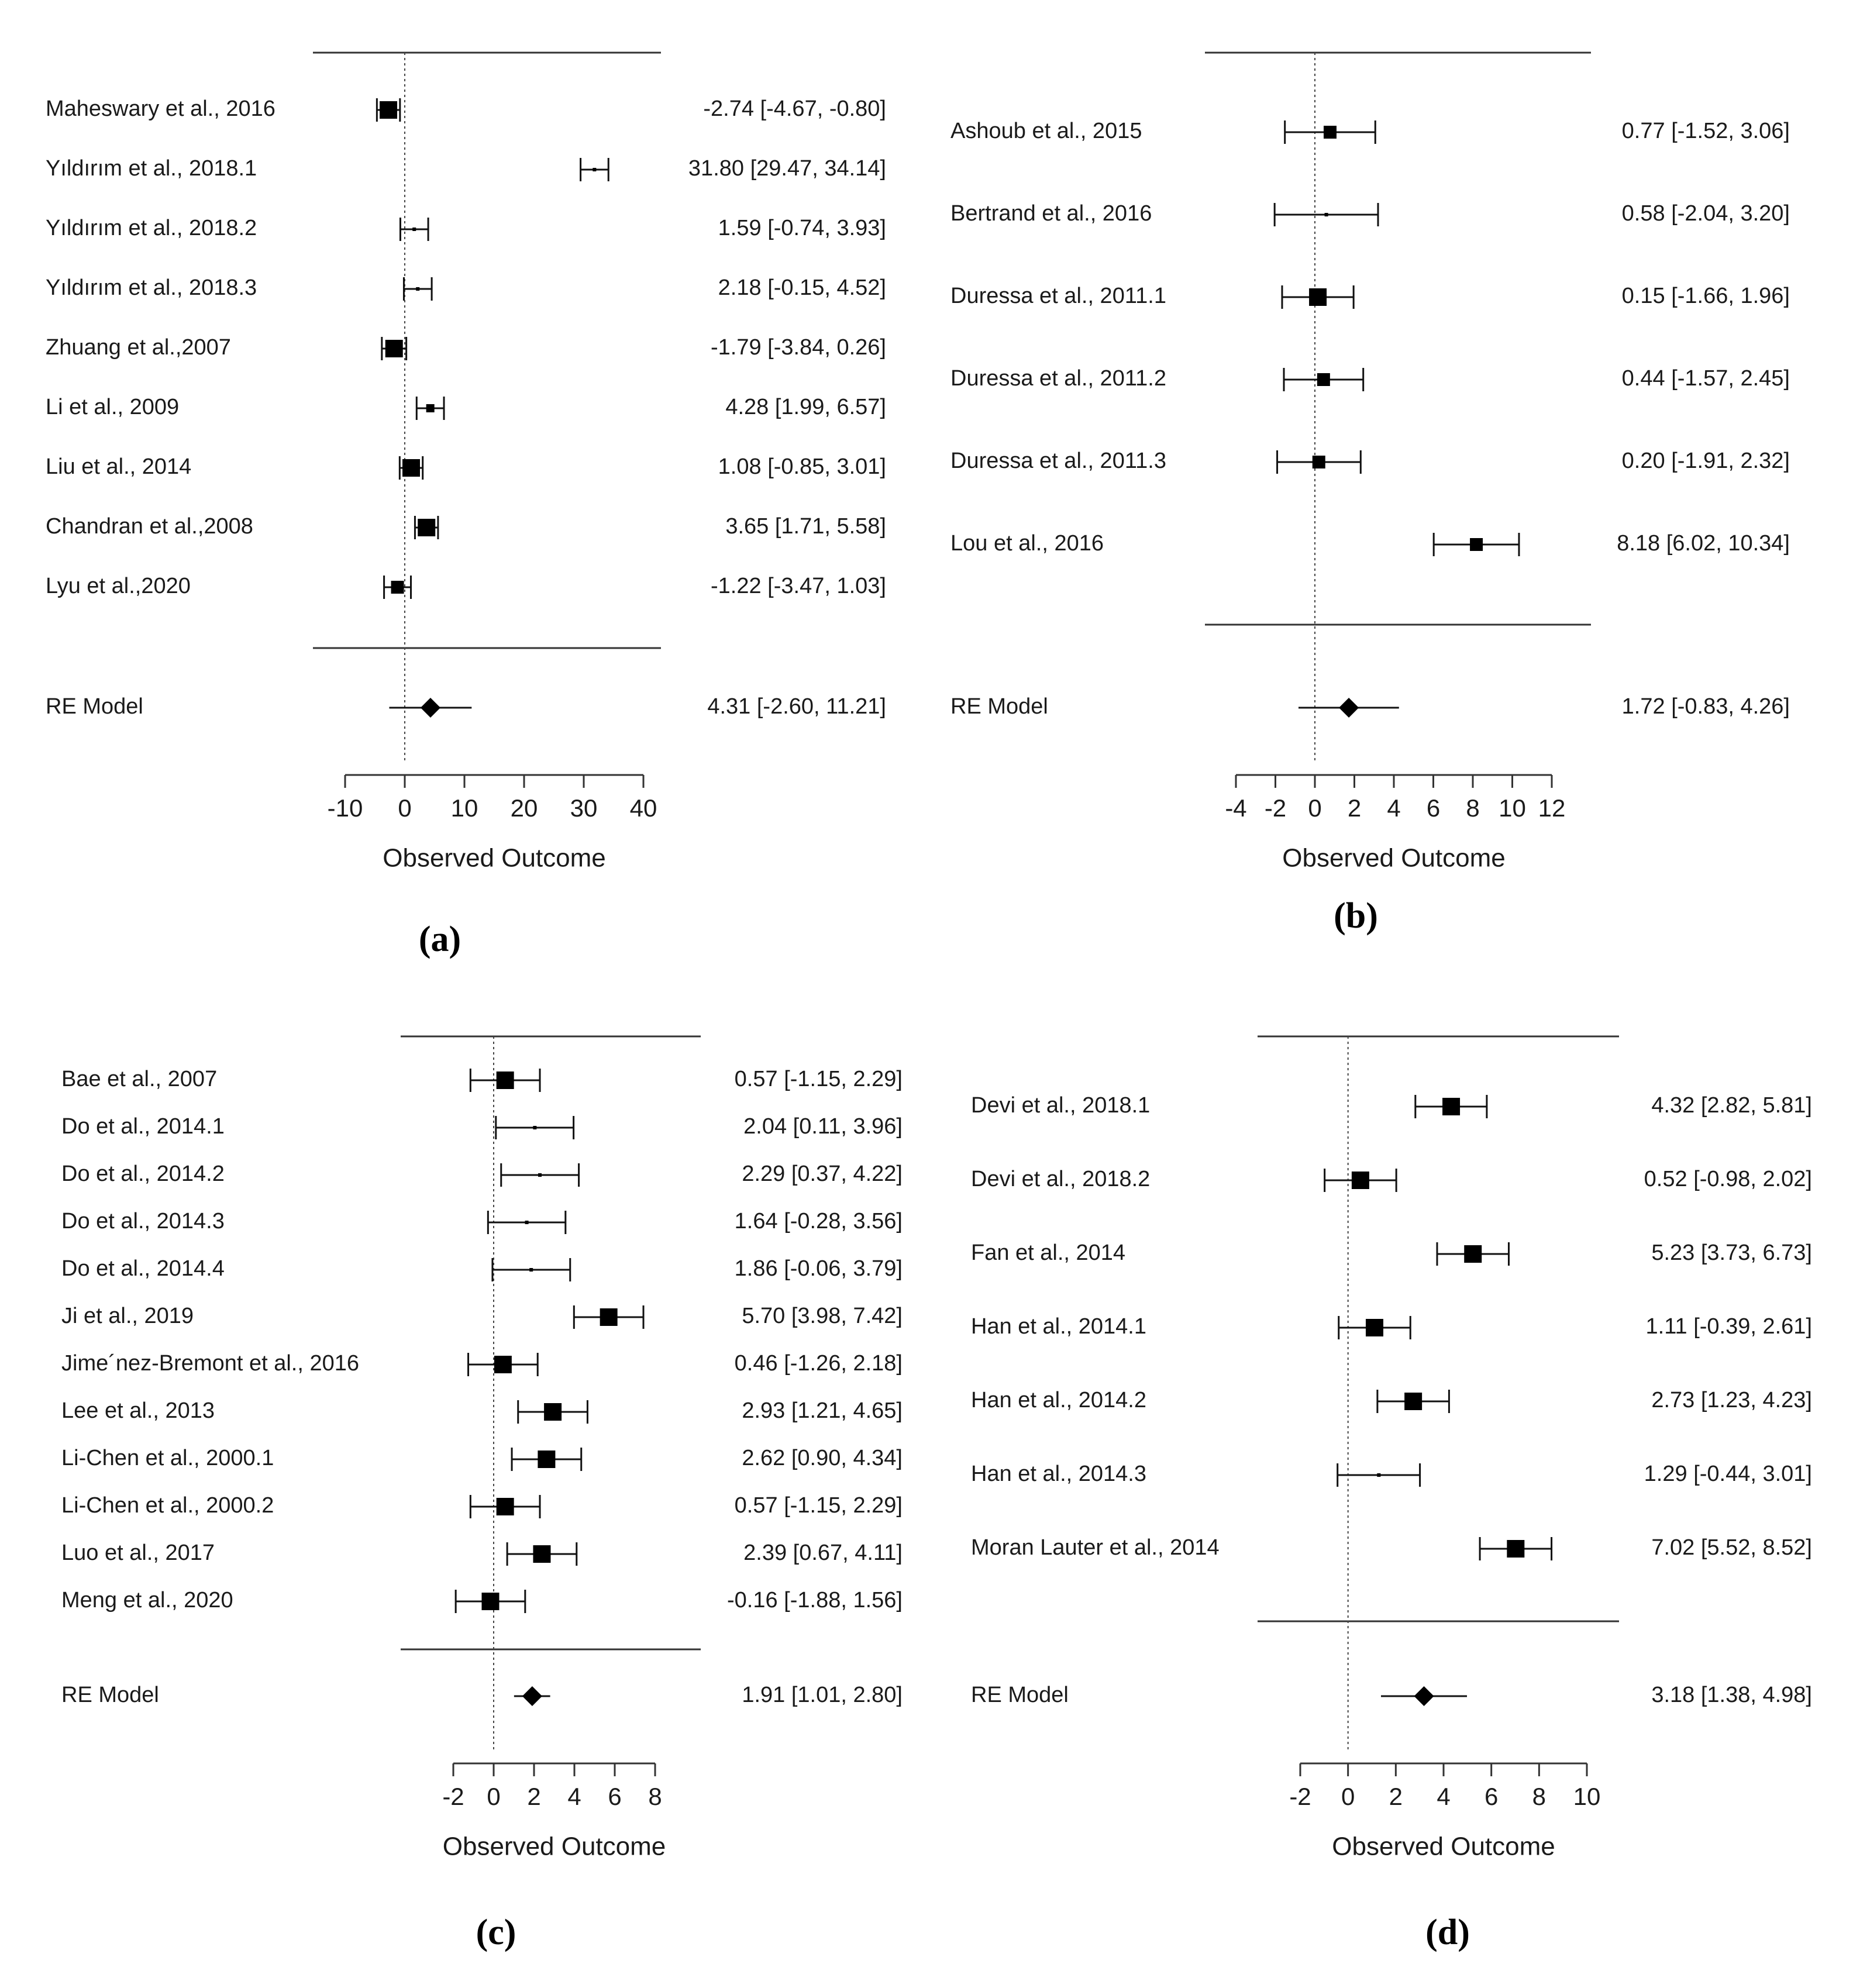 The width and height of the screenshot is (1853, 1988). Describe the element at coordinates (1729, 1327) in the screenshot. I see `estimate-ci-text: 1.11 [-0.39, 2.61]` at that location.